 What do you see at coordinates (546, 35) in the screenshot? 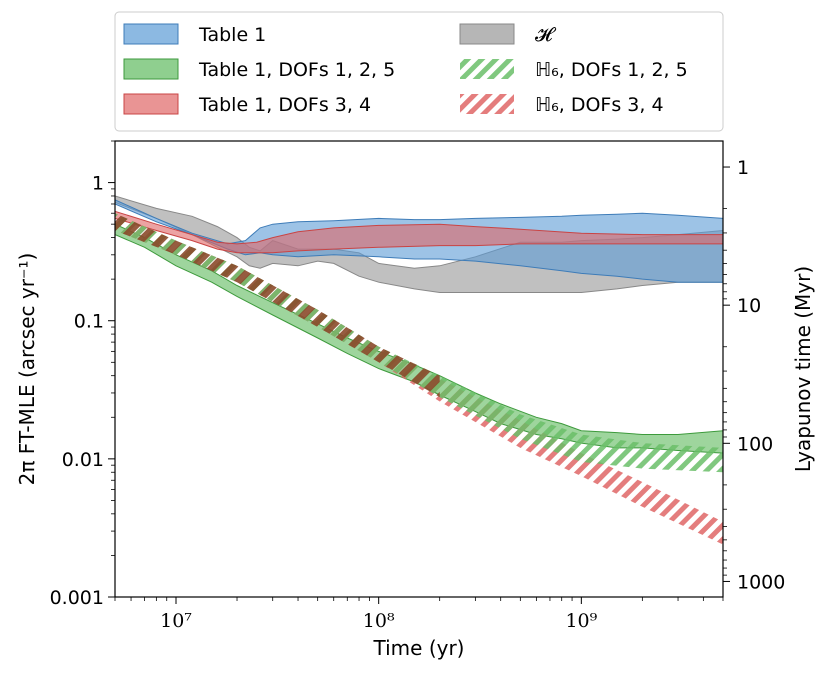
I see `legend-label: 𝓗` at bounding box center [546, 35].